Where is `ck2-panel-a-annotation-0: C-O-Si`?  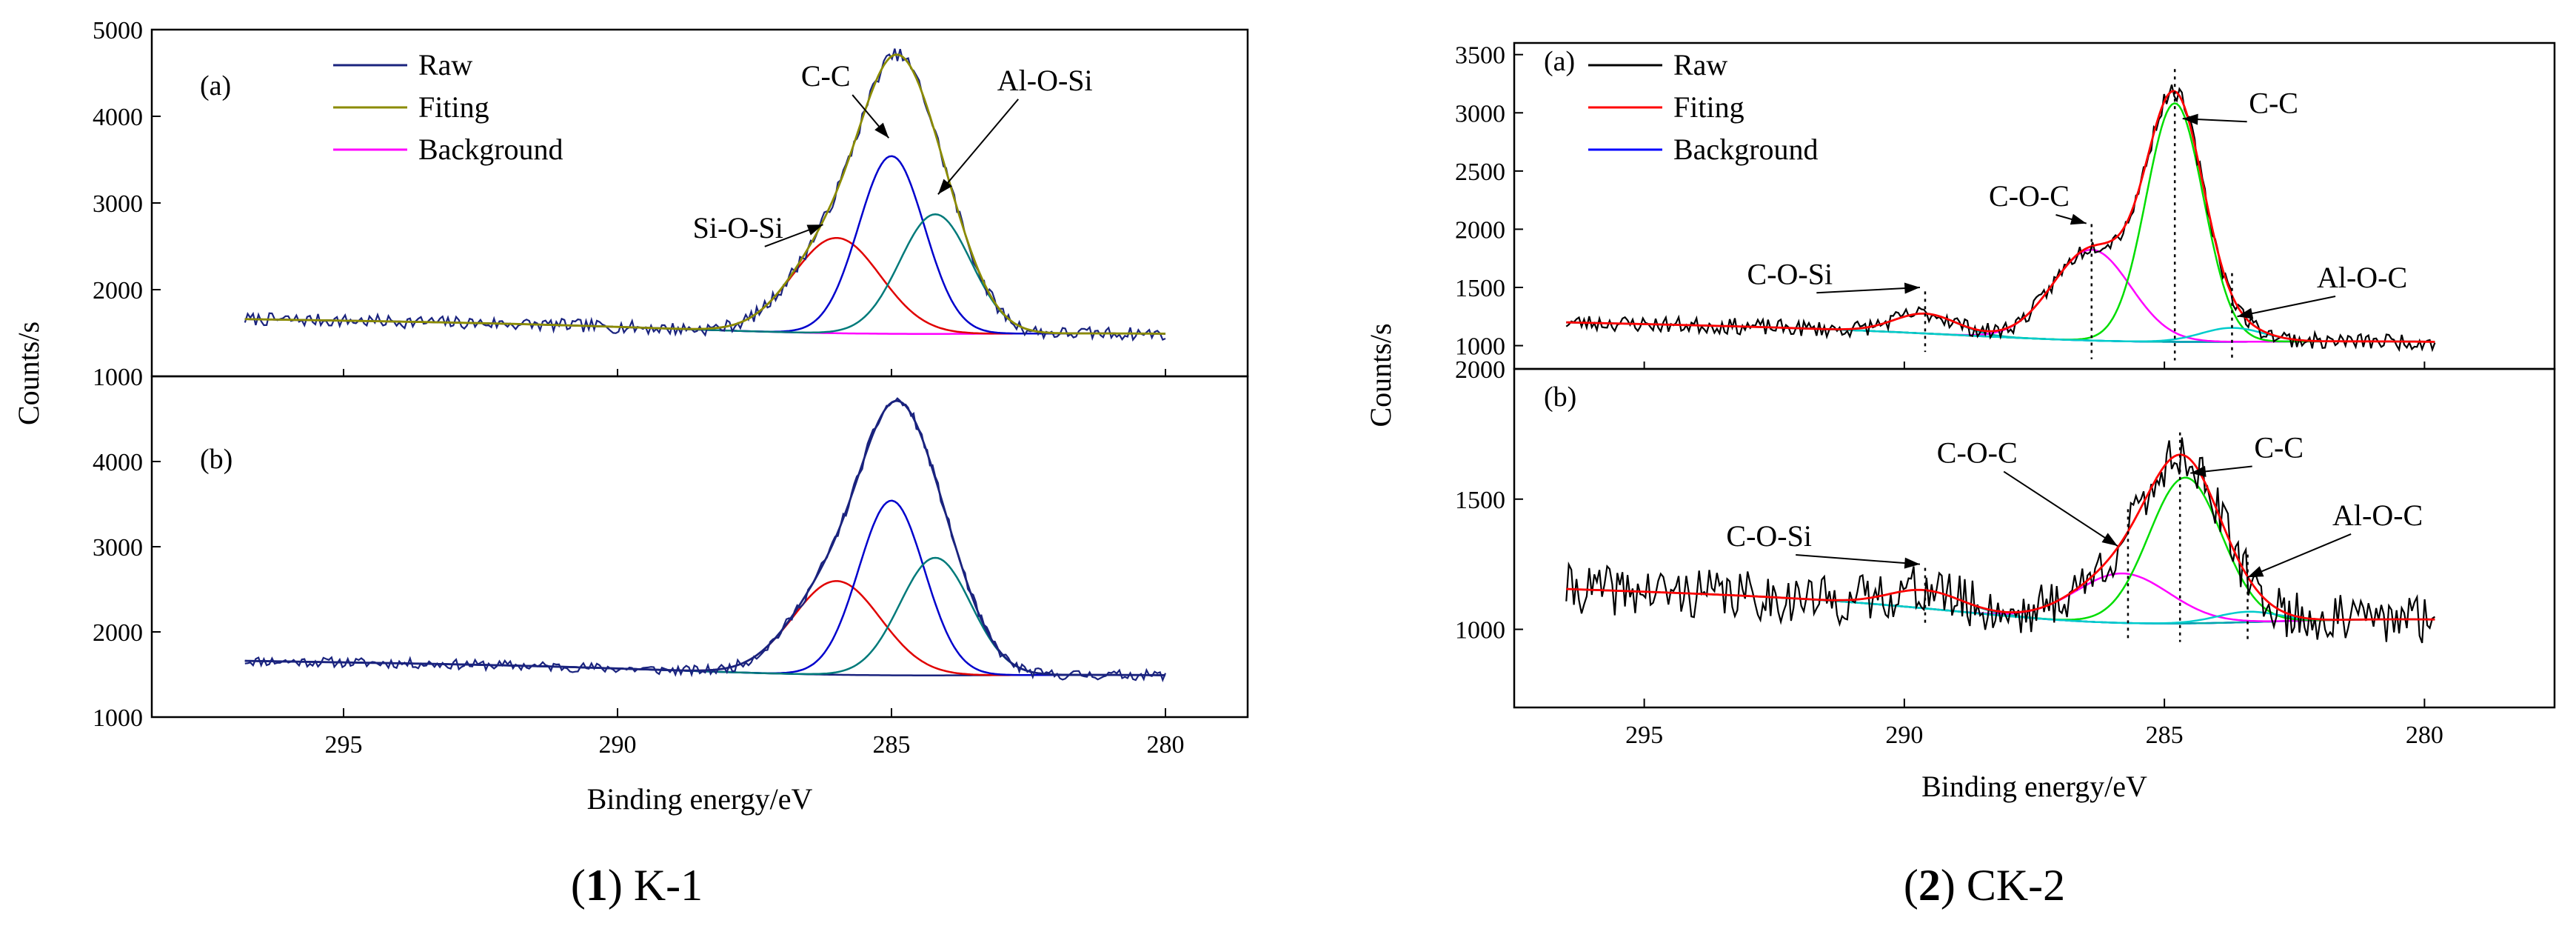 ck2-panel-a-annotation-0: C-O-Si is located at coordinates (1790, 273).